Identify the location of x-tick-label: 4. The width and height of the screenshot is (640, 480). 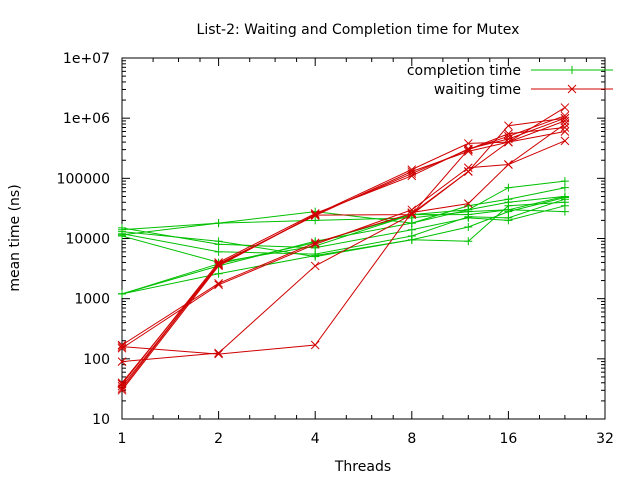
(315, 439).